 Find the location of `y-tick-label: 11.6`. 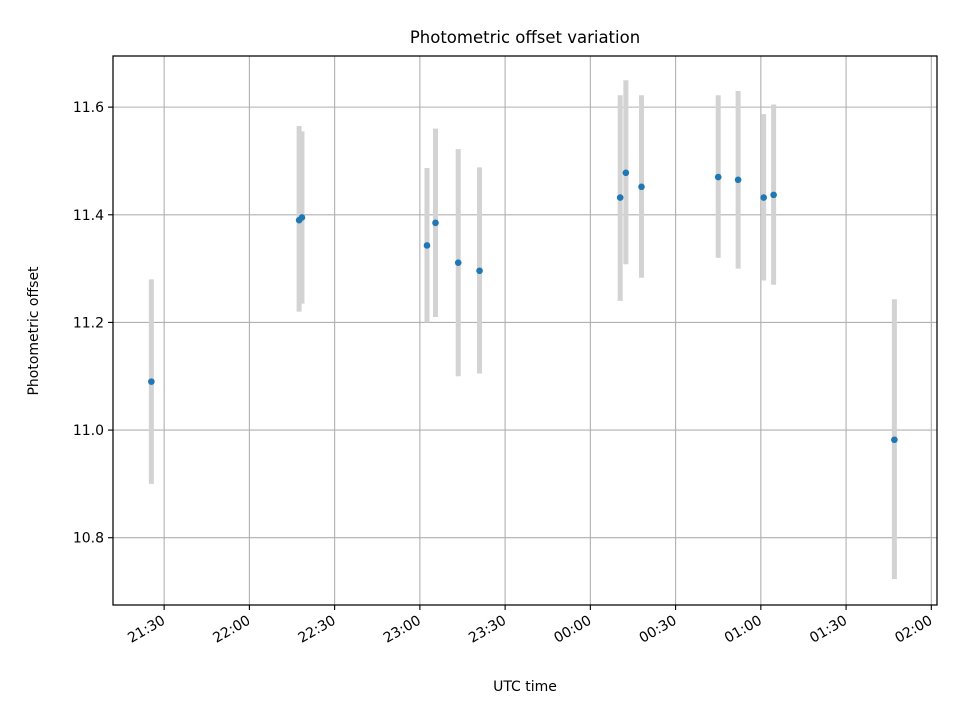

y-tick-label: 11.6 is located at coordinates (88, 108).